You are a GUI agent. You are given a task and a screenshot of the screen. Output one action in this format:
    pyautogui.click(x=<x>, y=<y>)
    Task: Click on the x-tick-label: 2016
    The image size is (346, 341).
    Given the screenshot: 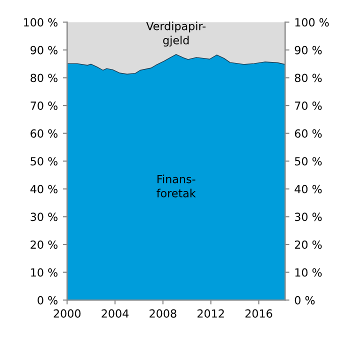 What is the action you would take?
    pyautogui.click(x=258, y=313)
    